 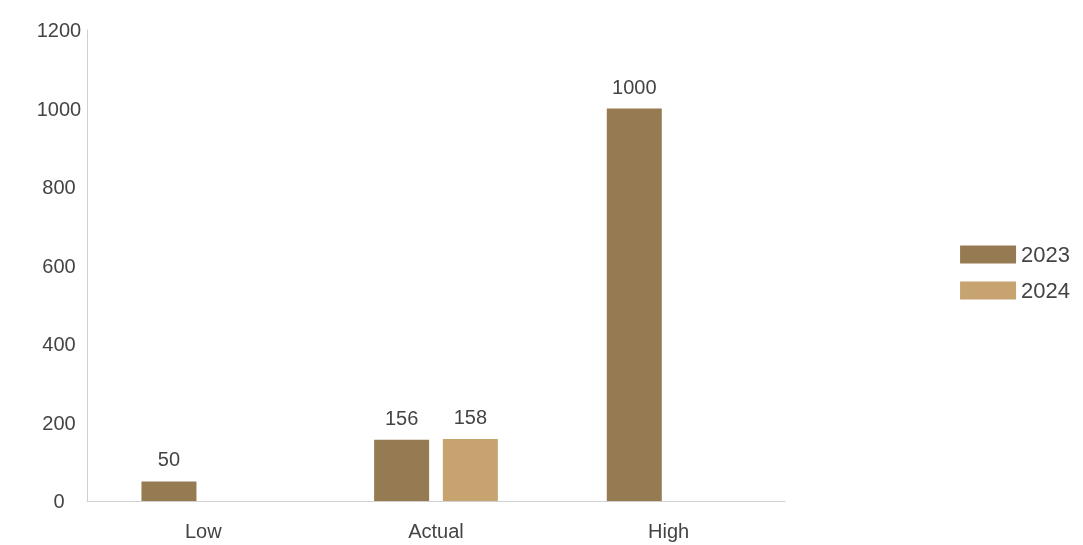 What do you see at coordinates (669, 531) in the screenshot?
I see `x-tick-label: High` at bounding box center [669, 531].